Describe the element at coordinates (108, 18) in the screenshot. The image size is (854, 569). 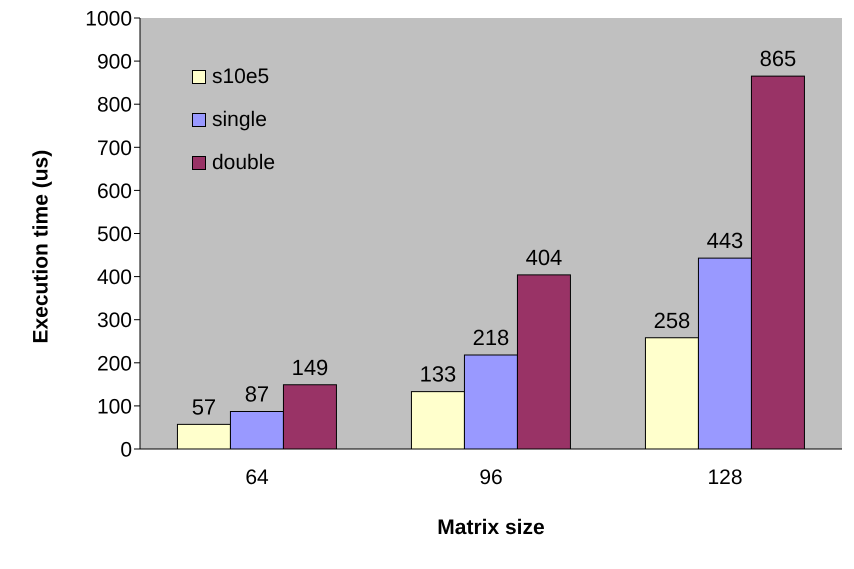
I see `y-tick-label: 1000` at that location.